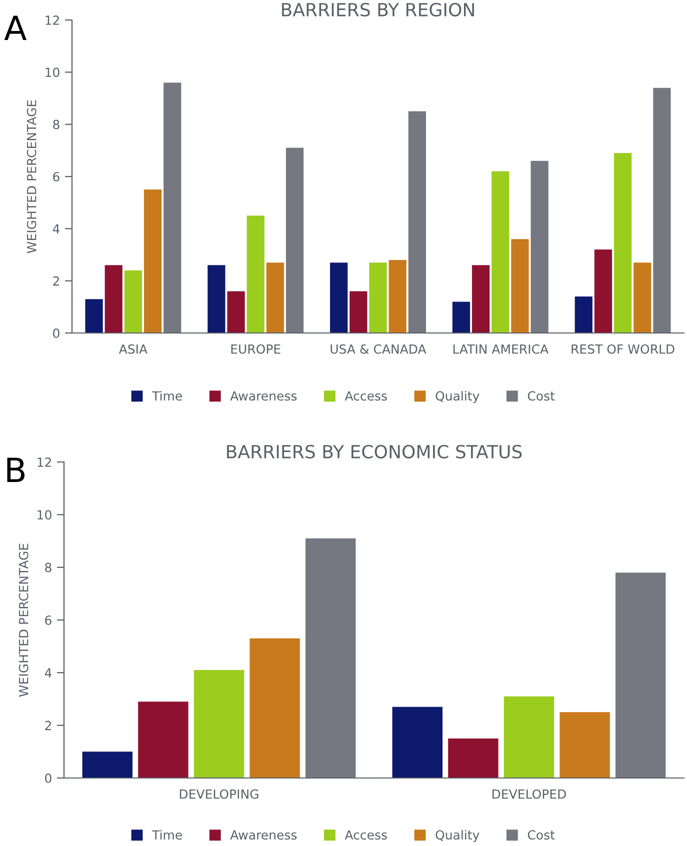 This screenshot has width=687, height=846. I want to click on x-tick-label: USA & CANADA, so click(378, 349).